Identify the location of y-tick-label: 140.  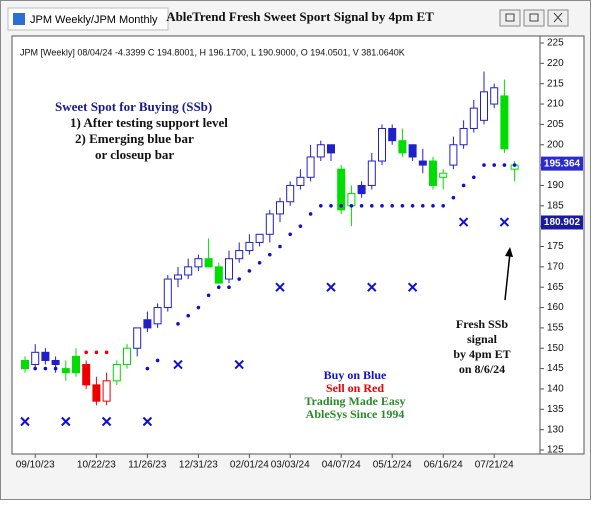
(555, 389).